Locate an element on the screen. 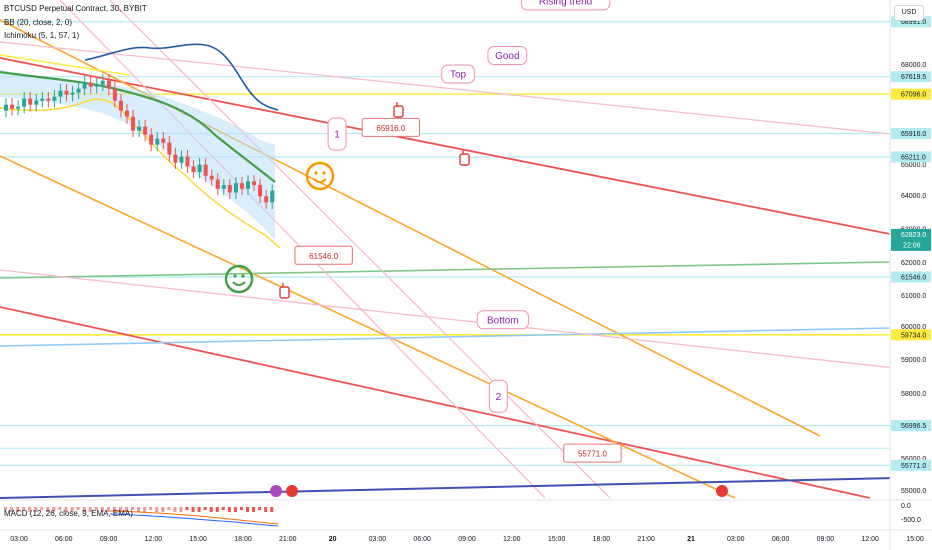 This screenshot has height=550, width=932. price-label-4: 65211.0 is located at coordinates (913, 157).